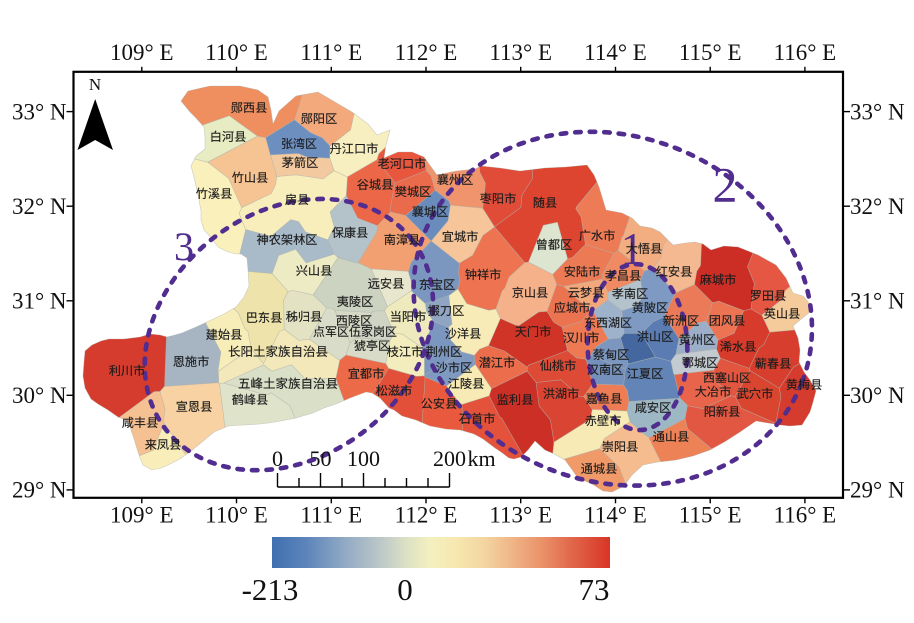  What do you see at coordinates (482, 458) in the screenshot?
I see `svg-text: km` at bounding box center [482, 458].